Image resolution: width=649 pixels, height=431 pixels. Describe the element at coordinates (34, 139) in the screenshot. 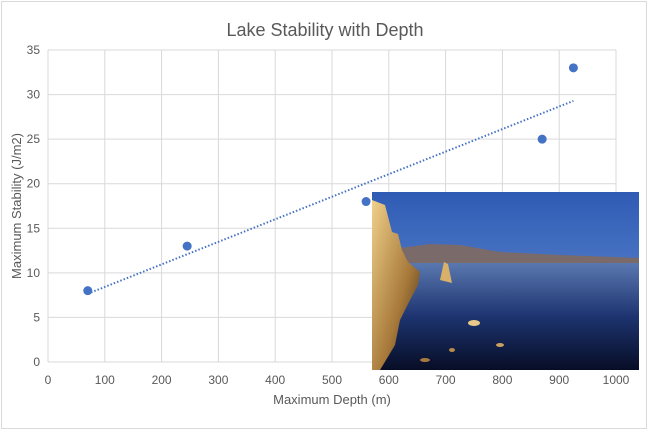

I see `y-tick-label: 25` at that location.